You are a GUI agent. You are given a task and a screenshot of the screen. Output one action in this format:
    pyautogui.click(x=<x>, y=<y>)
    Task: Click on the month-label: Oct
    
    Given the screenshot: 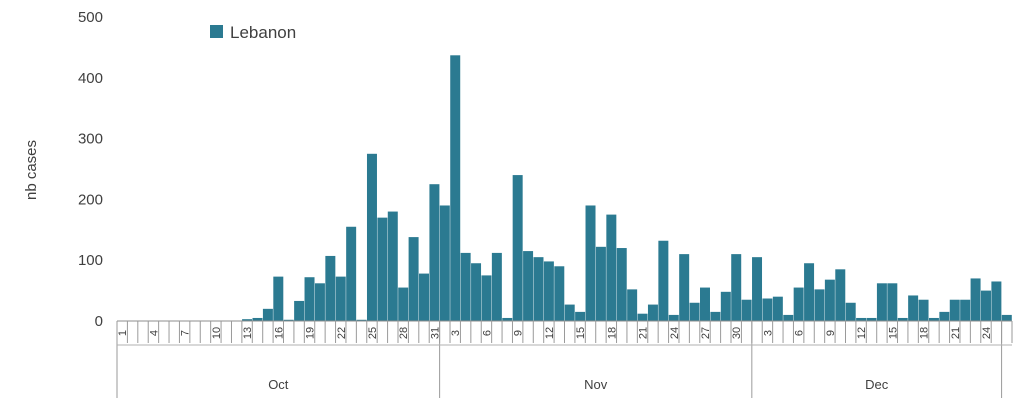 What is the action you would take?
    pyautogui.click(x=278, y=384)
    